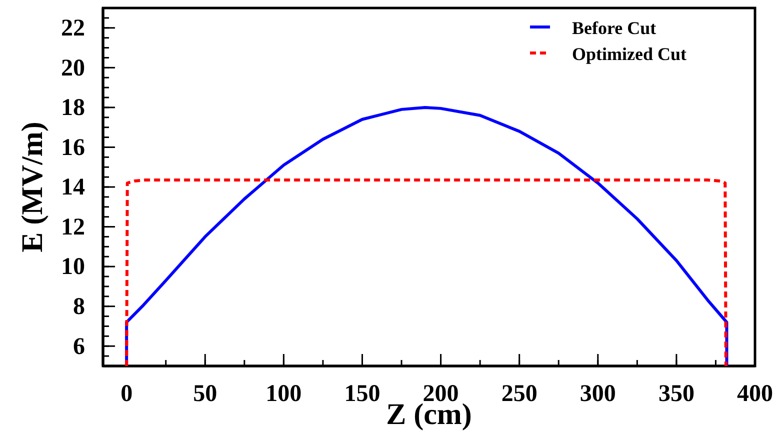  Describe the element at coordinates (73, 267) in the screenshot. I see `y-tick-label: 10` at that location.